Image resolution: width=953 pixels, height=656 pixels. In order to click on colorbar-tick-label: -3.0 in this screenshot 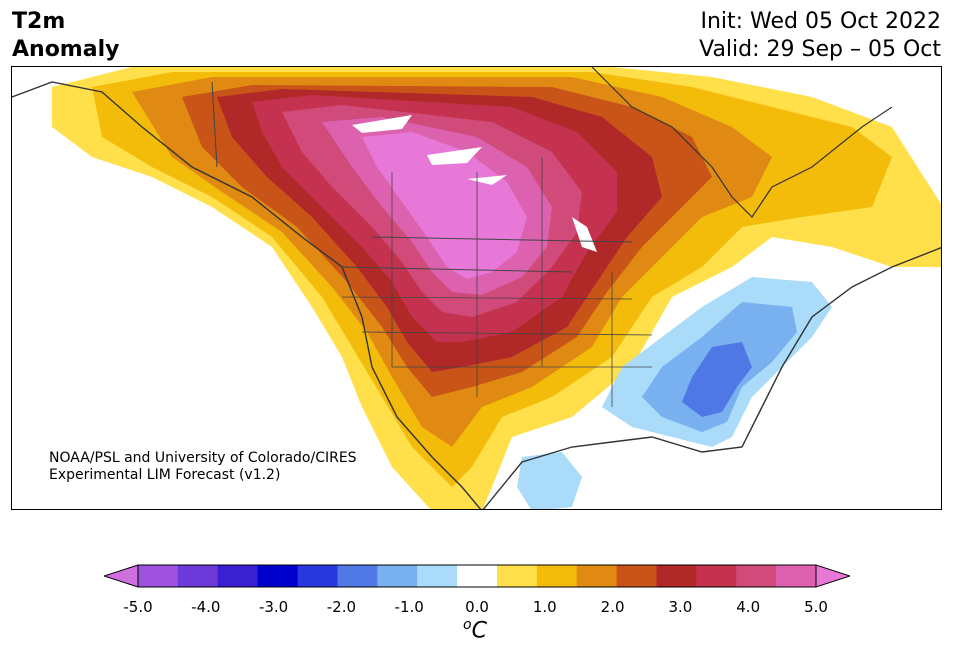, I will do `click(273, 607)`.